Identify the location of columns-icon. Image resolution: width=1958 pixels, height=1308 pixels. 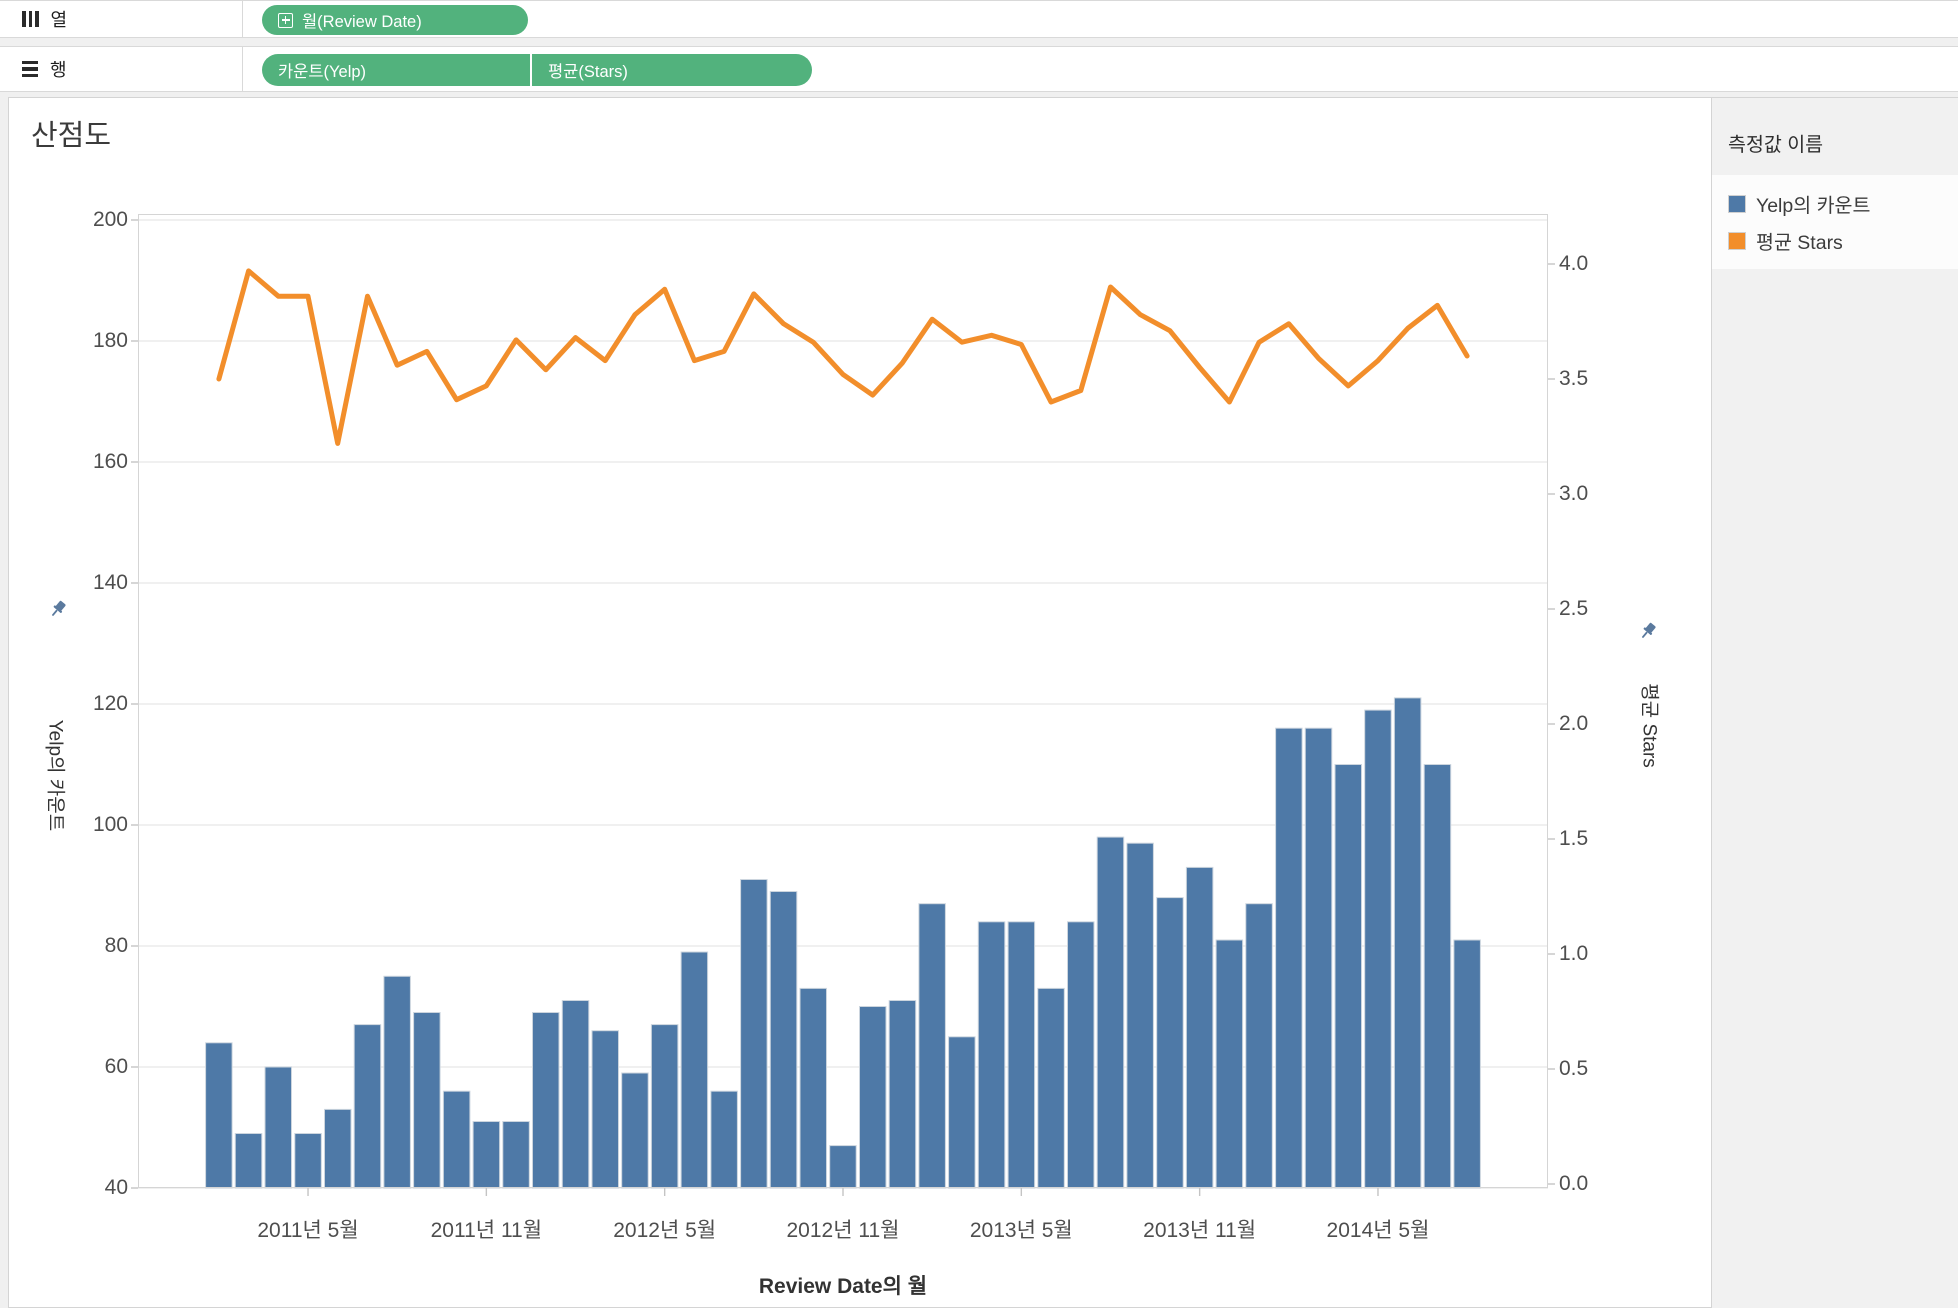
(30, 19).